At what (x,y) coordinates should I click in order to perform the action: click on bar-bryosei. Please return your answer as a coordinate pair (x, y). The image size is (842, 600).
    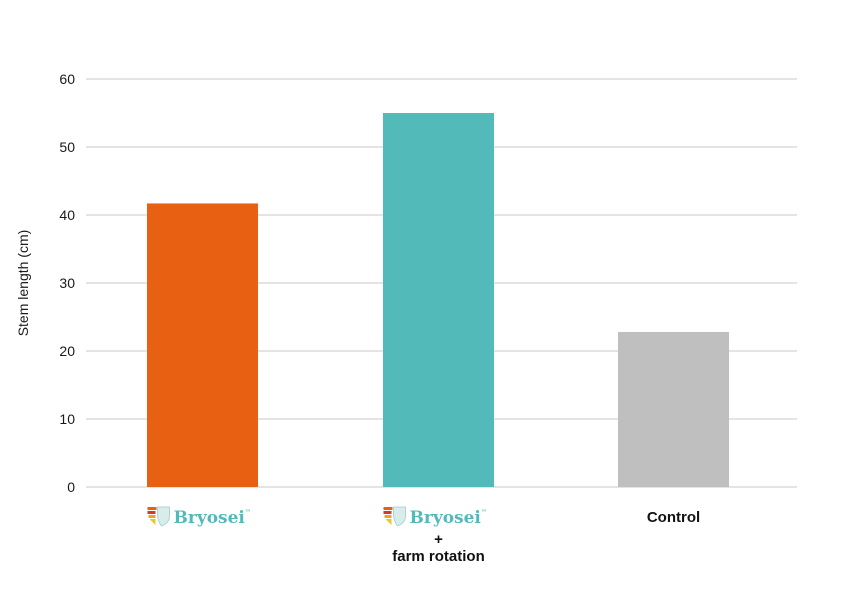
    Looking at the image, I should click on (202, 345).